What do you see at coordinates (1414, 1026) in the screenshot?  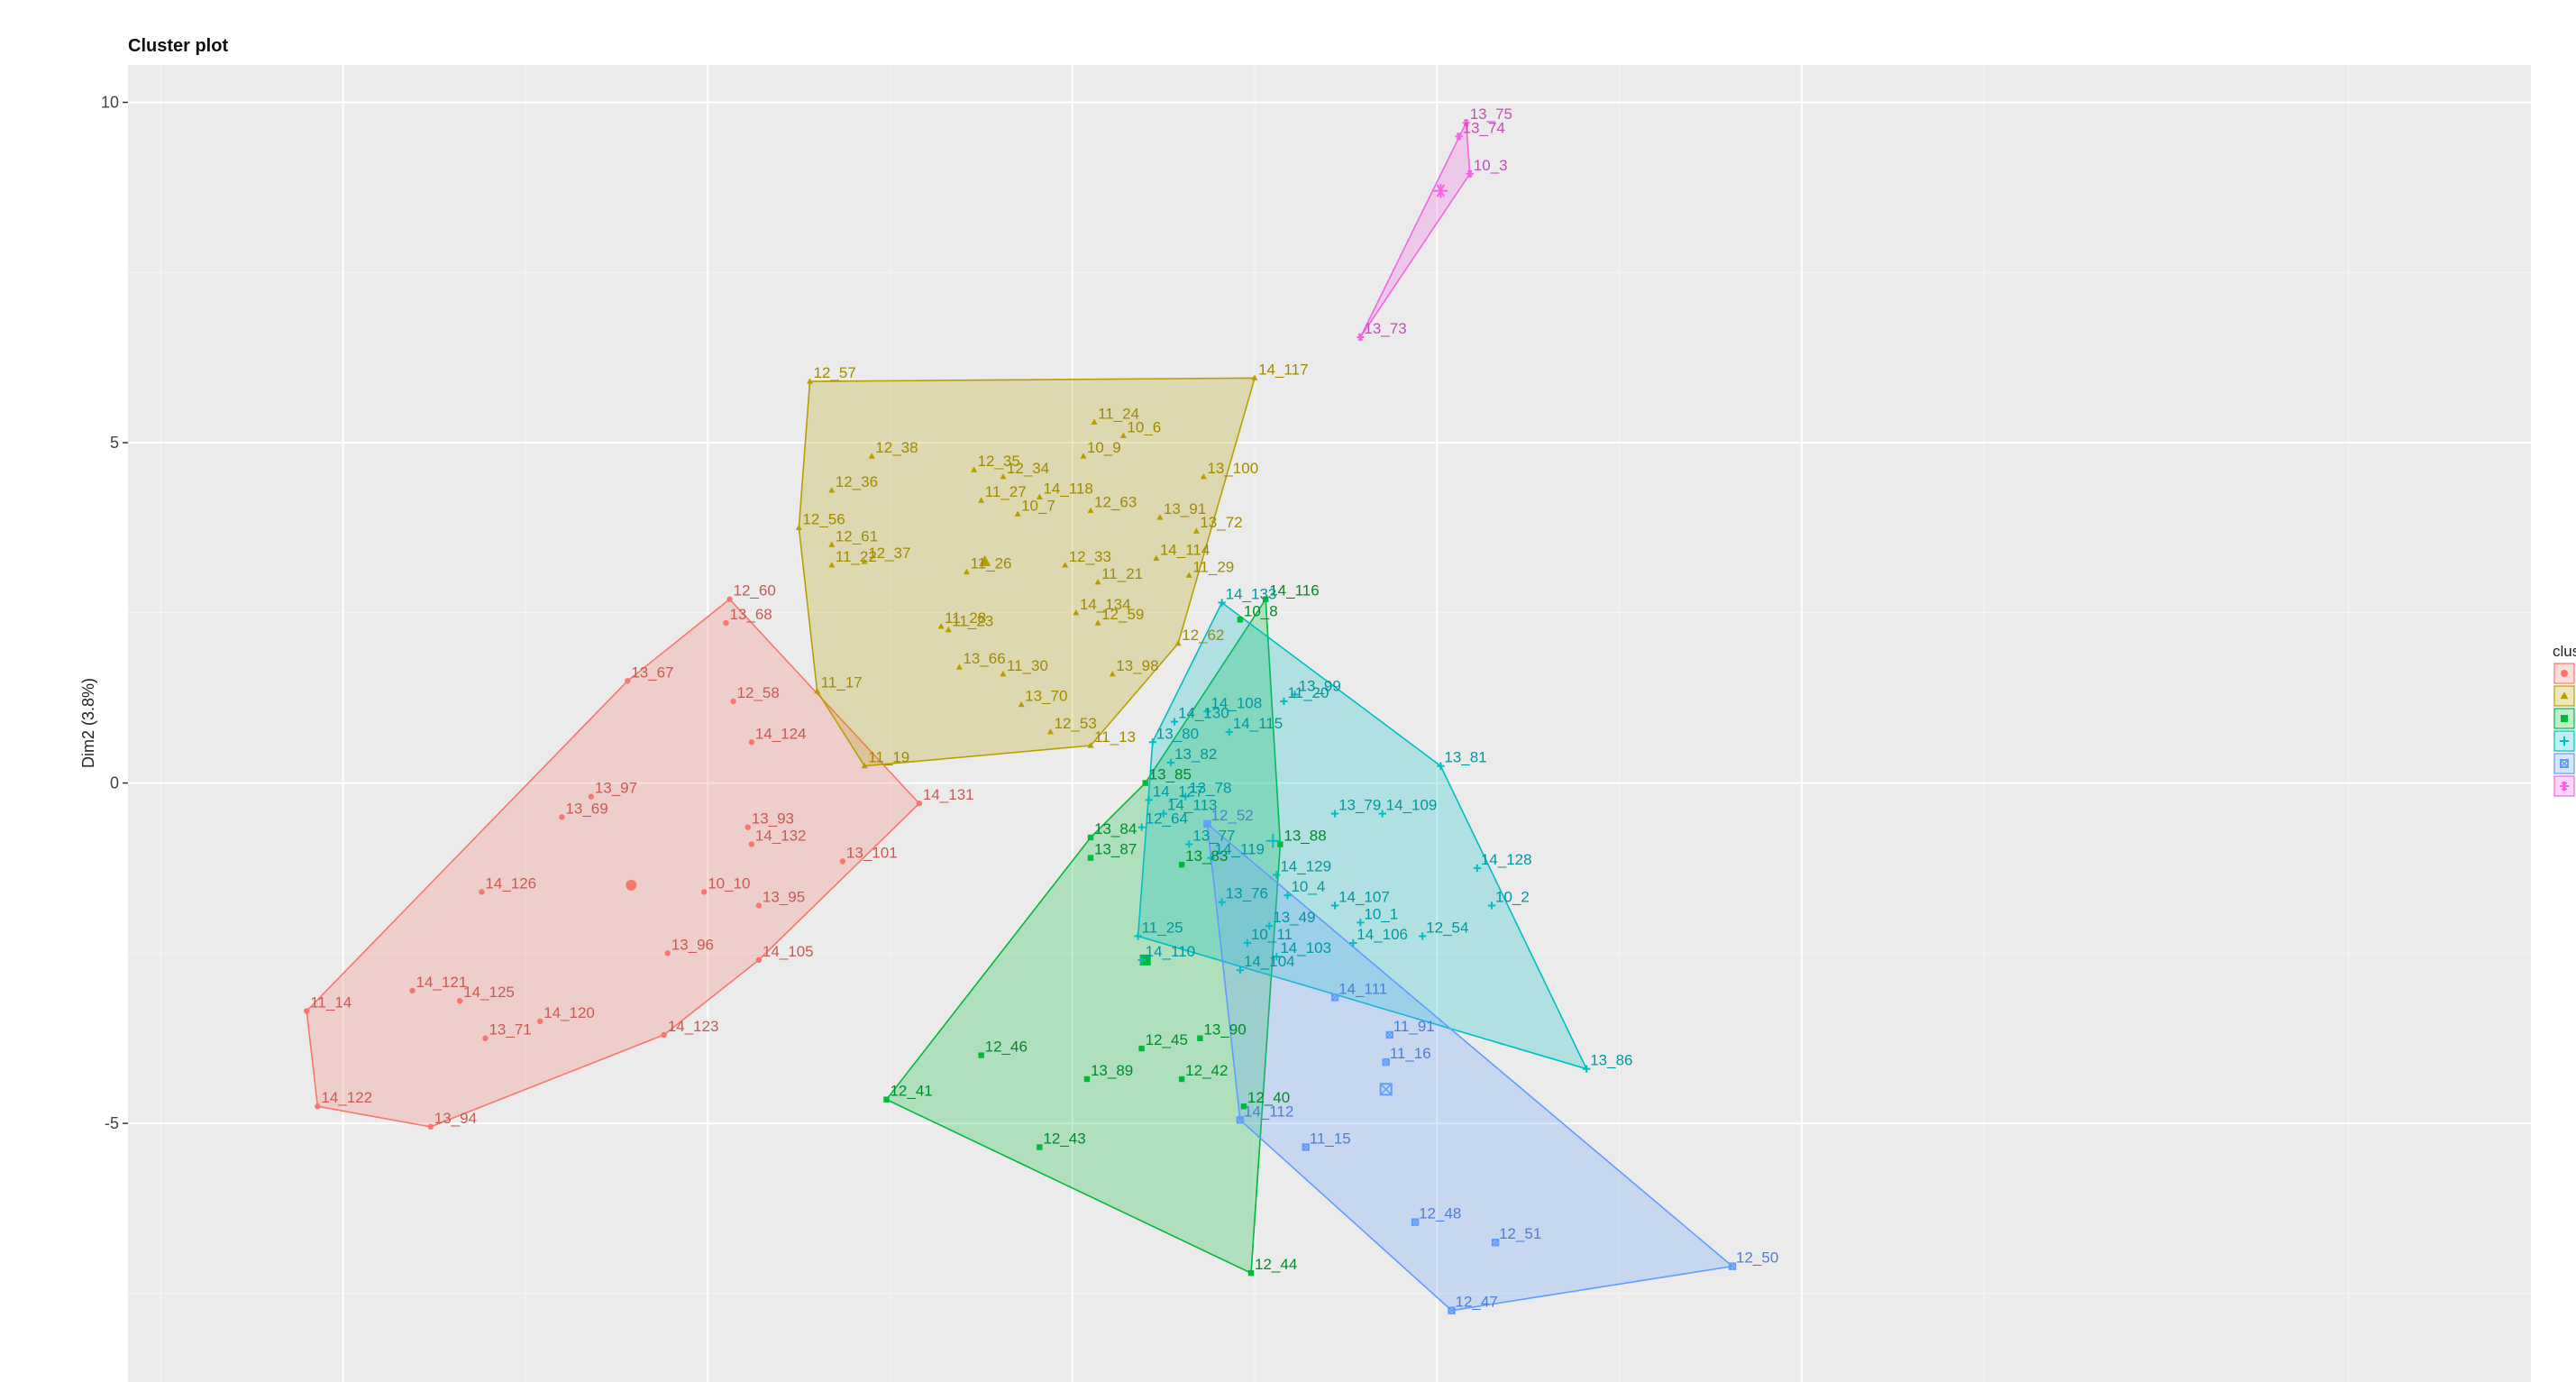 I see `point-label: 11_91` at bounding box center [1414, 1026].